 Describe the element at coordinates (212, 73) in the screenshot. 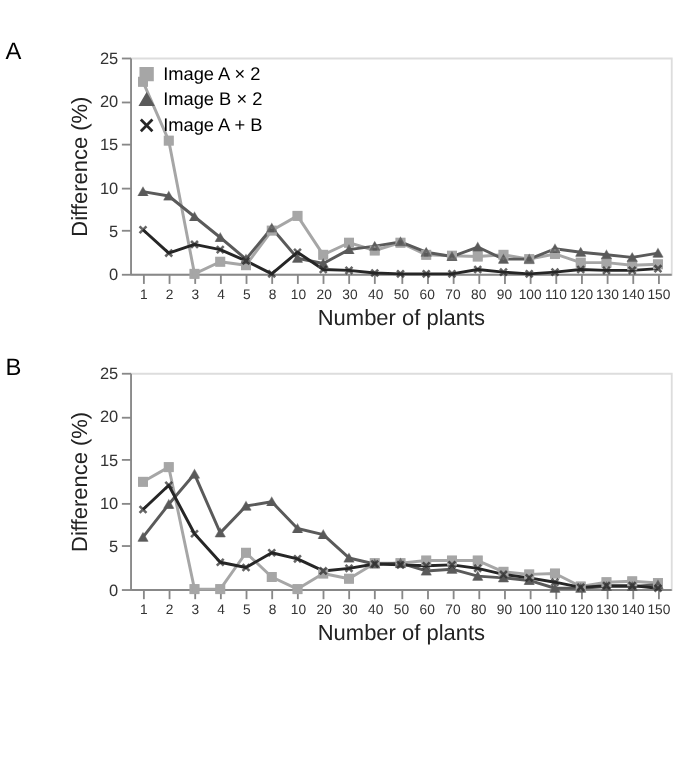

I see `legend-label: Image A × 2` at that location.